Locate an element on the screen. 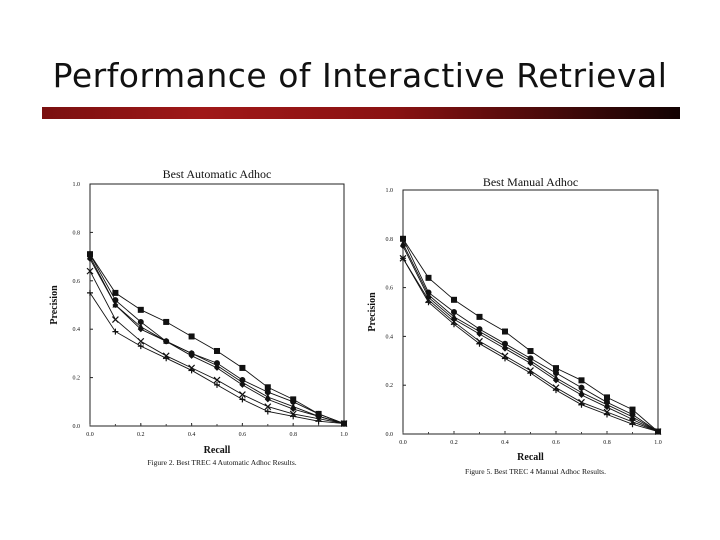 The height and width of the screenshot is (540, 720). series-triangle is located at coordinates (217, 340).